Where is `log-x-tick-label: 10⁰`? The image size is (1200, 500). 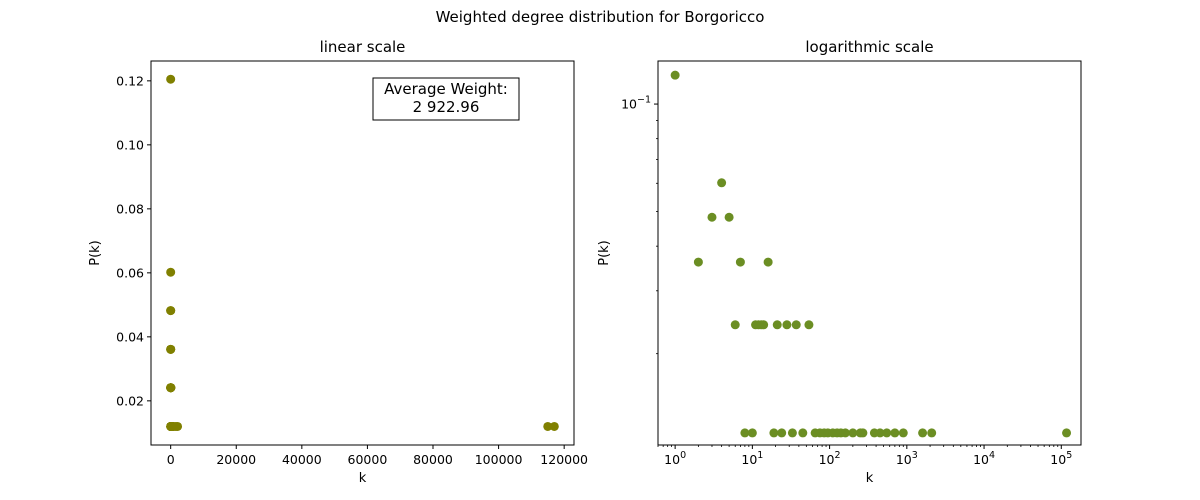 log-x-tick-label: 10⁰ is located at coordinates (675, 458).